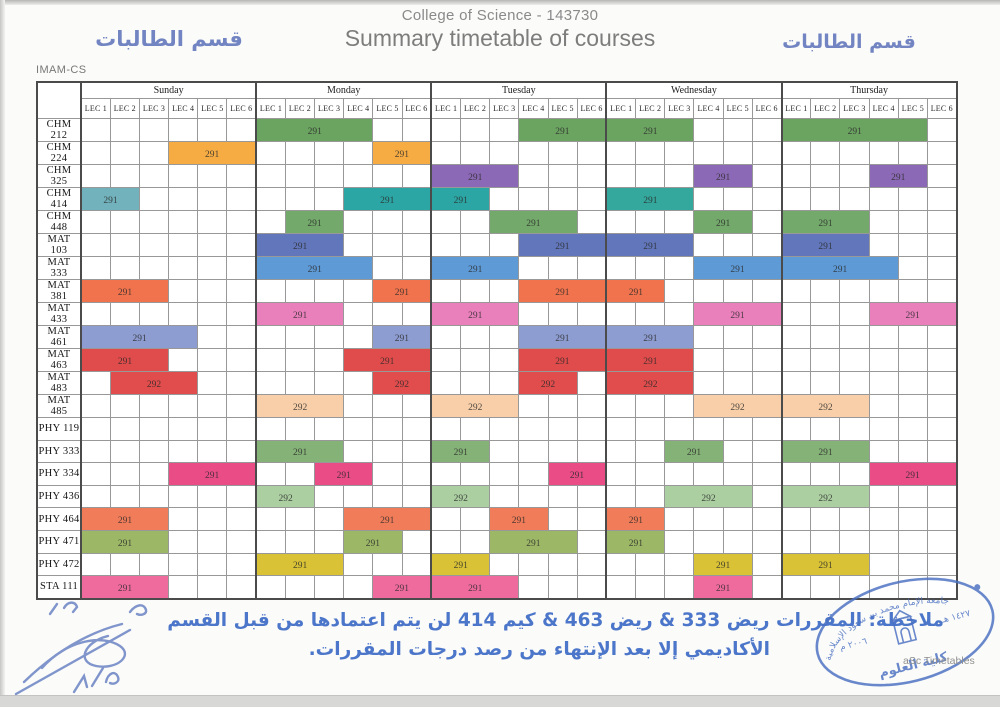  I want to click on course-row: CHM 224 291 291, so click(497, 153).